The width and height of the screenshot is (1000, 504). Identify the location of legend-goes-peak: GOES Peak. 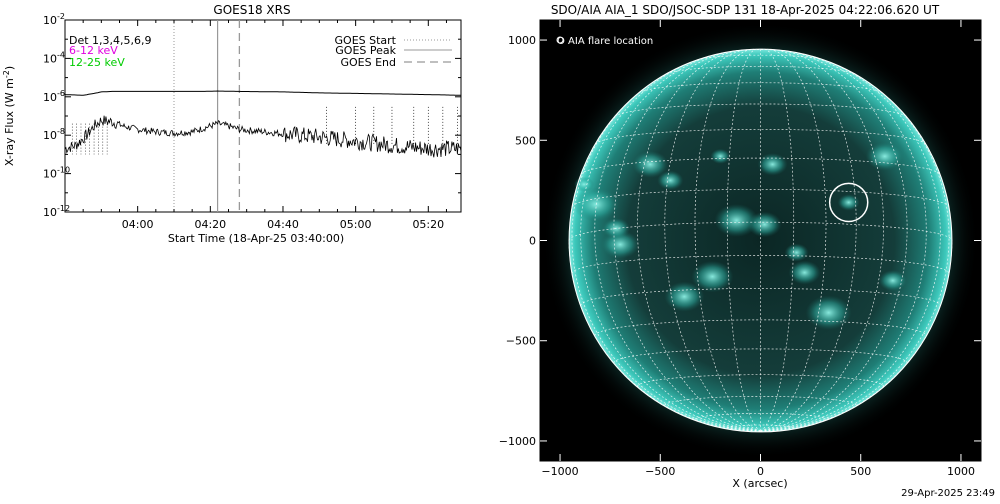
(365, 50).